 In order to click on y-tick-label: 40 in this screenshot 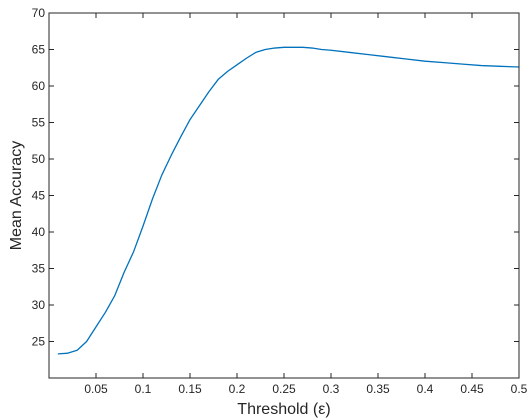, I will do `click(39, 232)`.